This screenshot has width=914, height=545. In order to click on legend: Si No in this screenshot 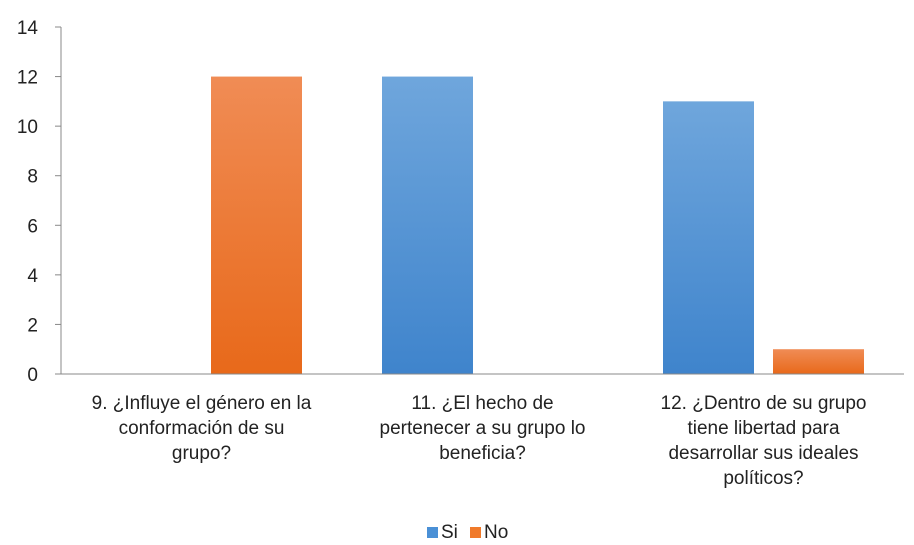, I will do `click(467, 532)`.